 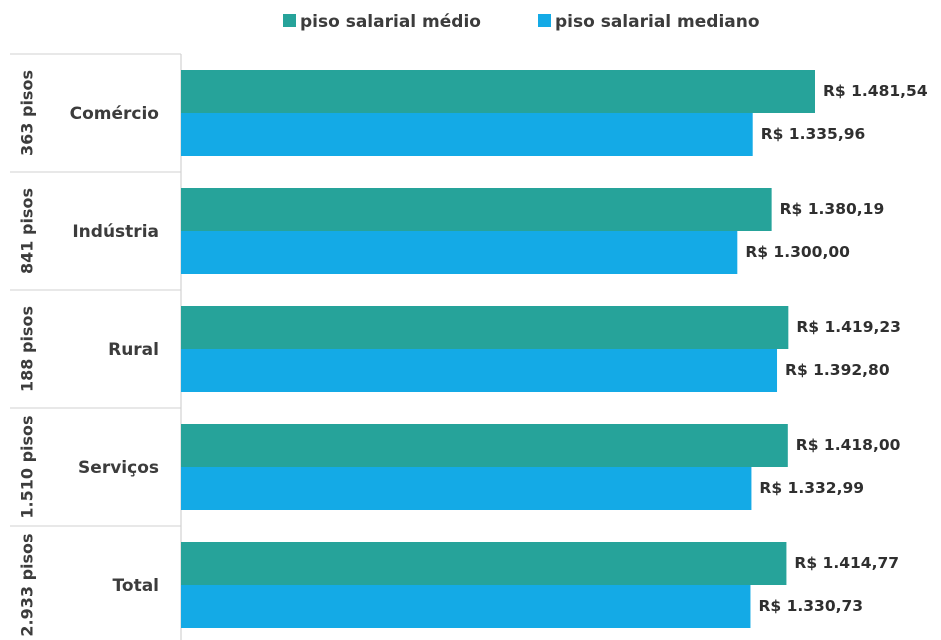 What do you see at coordinates (521, 22) in the screenshot?
I see `legend: piso salarial médio piso salarial mediano` at bounding box center [521, 22].